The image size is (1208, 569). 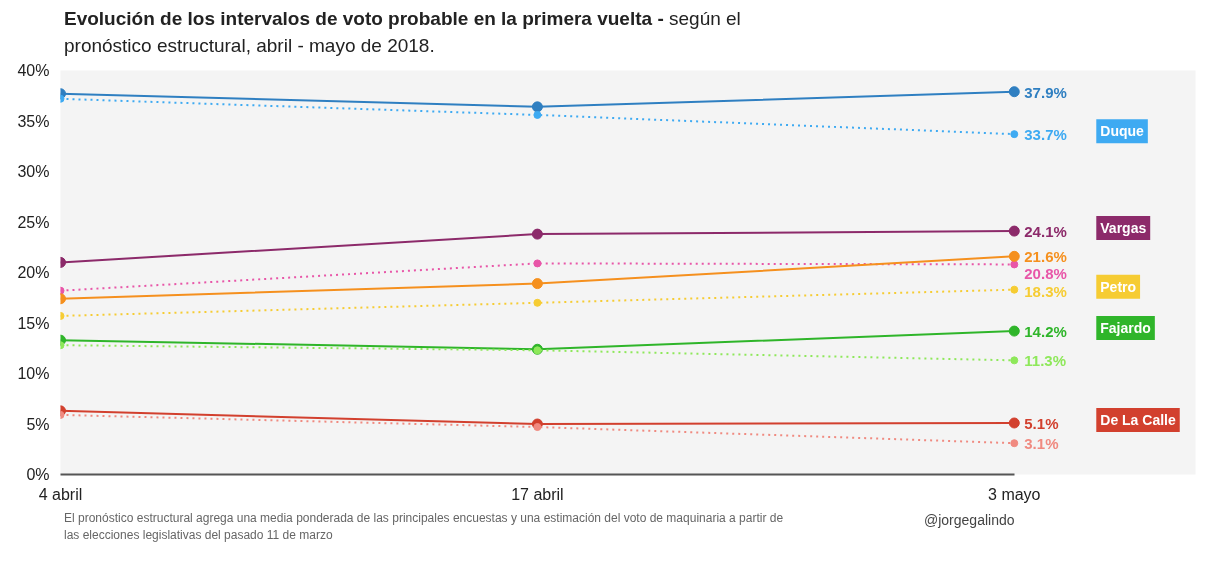 I want to click on x-tick-label: 17 abril, so click(x=537, y=494).